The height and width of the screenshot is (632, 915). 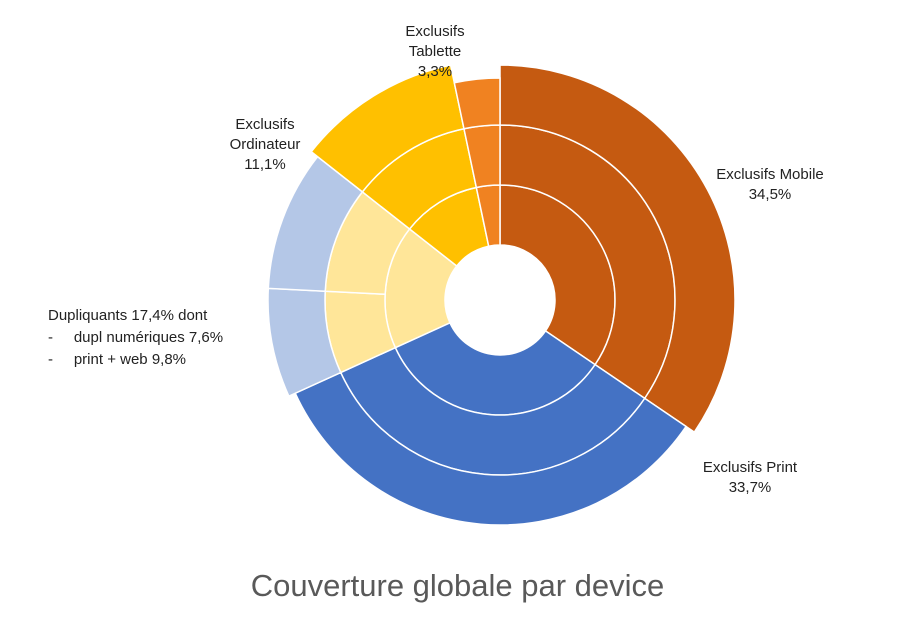 I want to click on segment-value: 34,5%, so click(x=770, y=194).